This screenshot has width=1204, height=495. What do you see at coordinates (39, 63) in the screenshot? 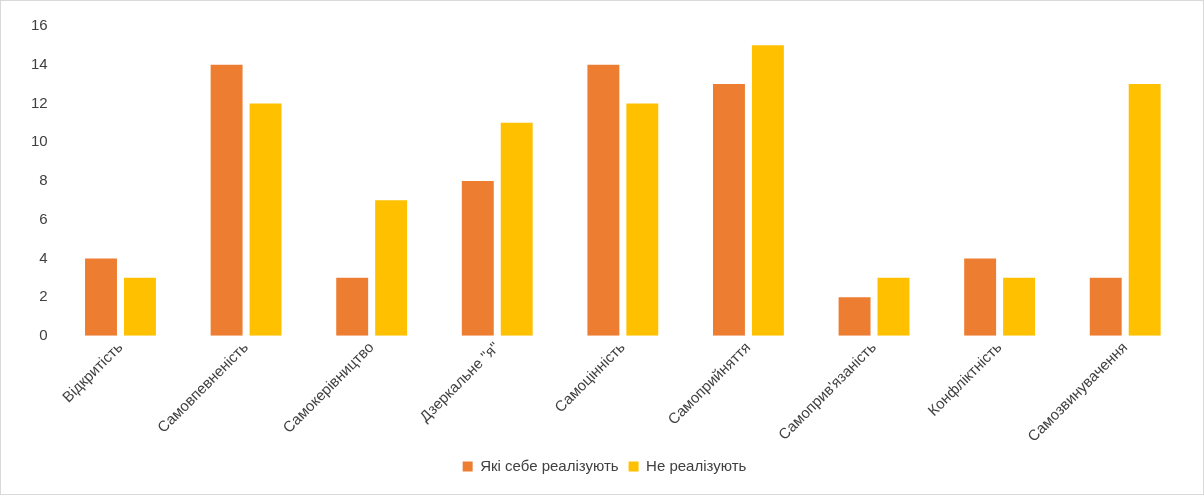
I see `y-tick-label: 14` at bounding box center [39, 63].